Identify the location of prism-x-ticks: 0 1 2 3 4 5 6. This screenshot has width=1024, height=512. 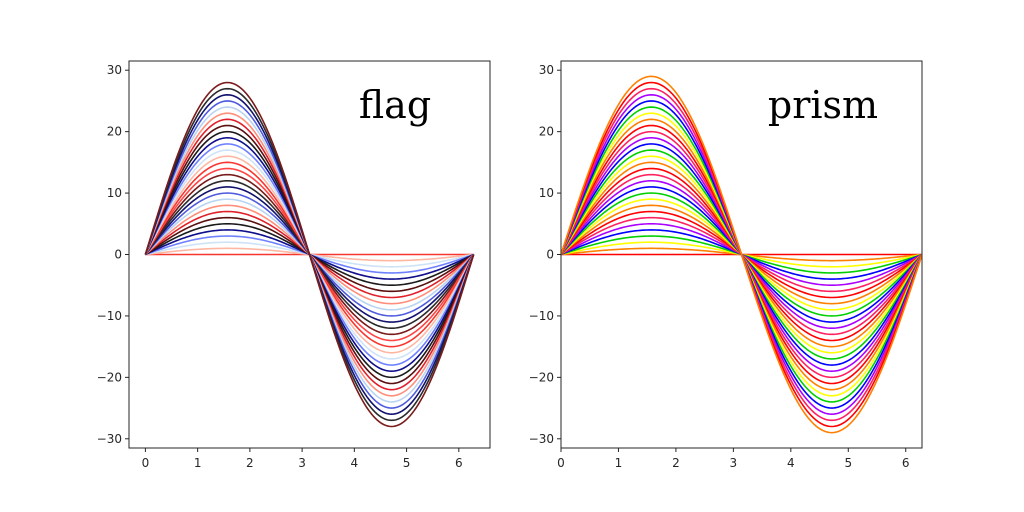
(733, 459).